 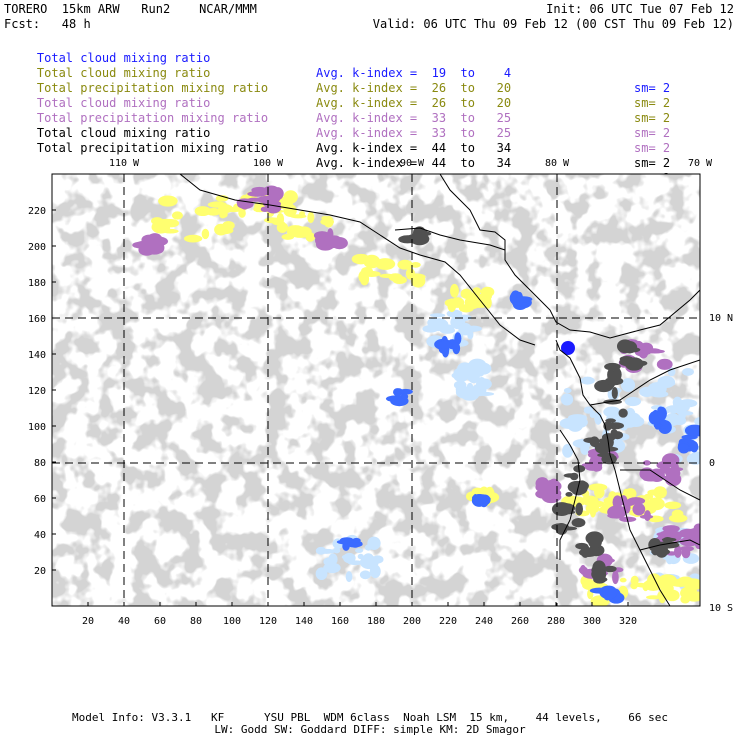 What do you see at coordinates (123, 58) in the screenshot?
I see `legend-field-name: Total cloud mixing ratio` at bounding box center [123, 58].